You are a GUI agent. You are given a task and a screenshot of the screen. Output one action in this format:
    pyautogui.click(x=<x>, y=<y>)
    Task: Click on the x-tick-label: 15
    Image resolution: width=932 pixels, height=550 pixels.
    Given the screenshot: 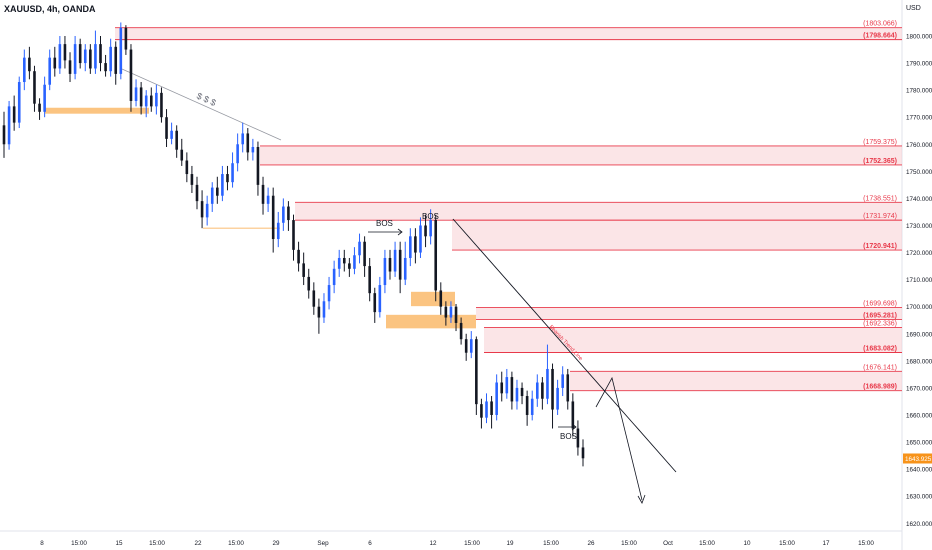 What is the action you would take?
    pyautogui.click(x=119, y=543)
    